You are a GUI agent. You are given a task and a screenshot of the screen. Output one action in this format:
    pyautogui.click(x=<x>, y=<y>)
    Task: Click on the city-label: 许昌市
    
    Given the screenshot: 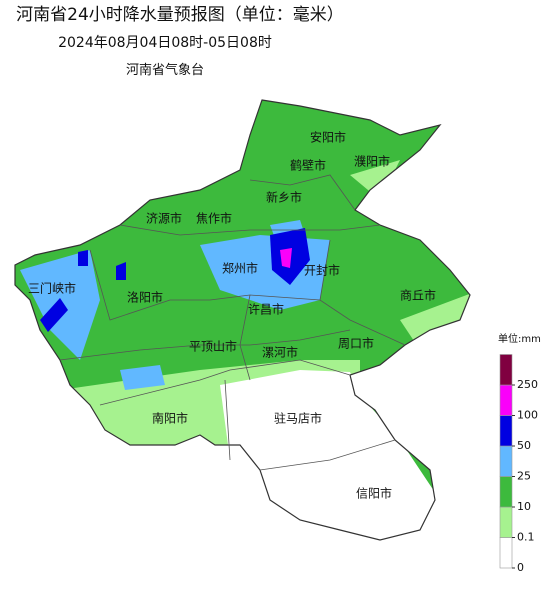 What is the action you would take?
    pyautogui.click(x=266, y=309)
    